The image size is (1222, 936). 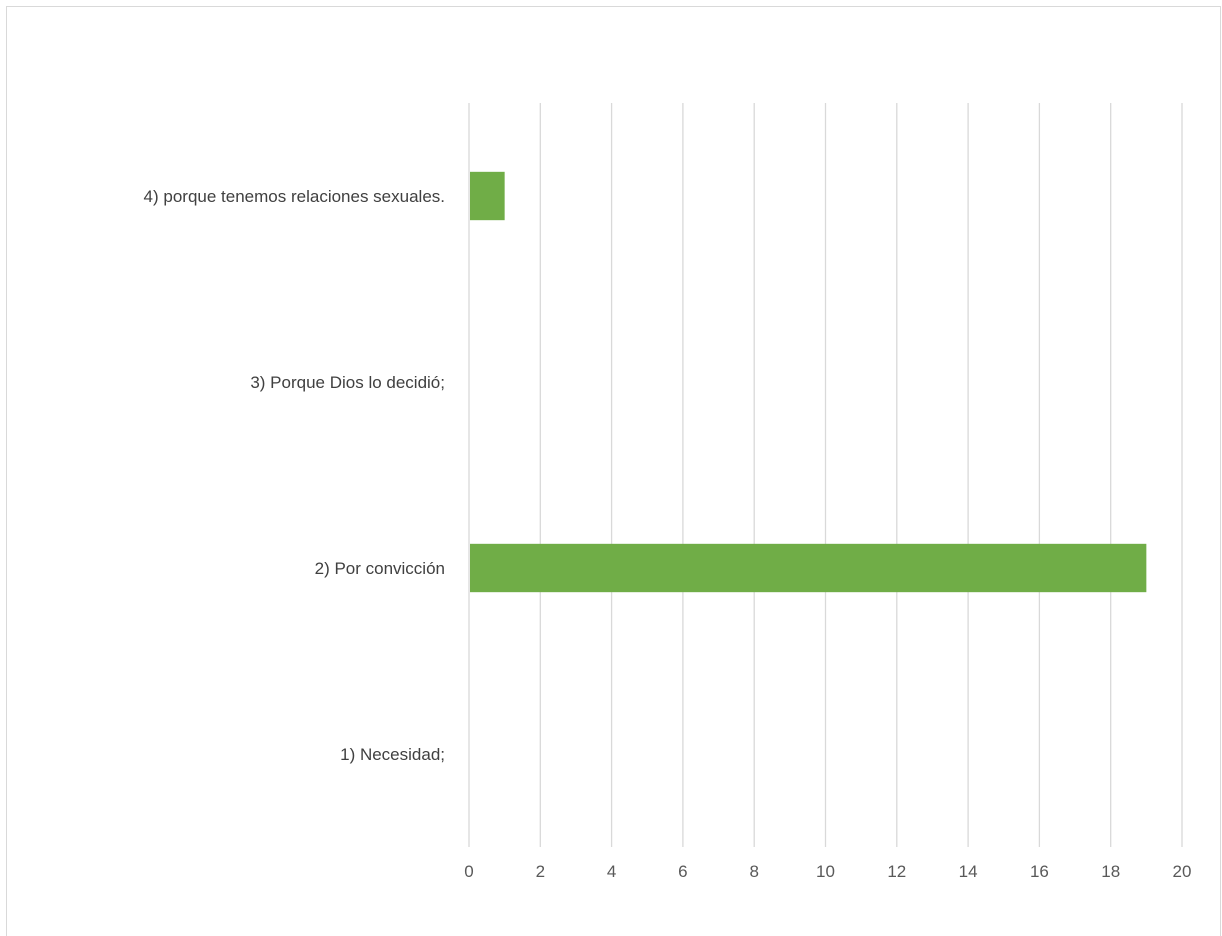 I want to click on x-tick-label: 16, so click(x=1039, y=871).